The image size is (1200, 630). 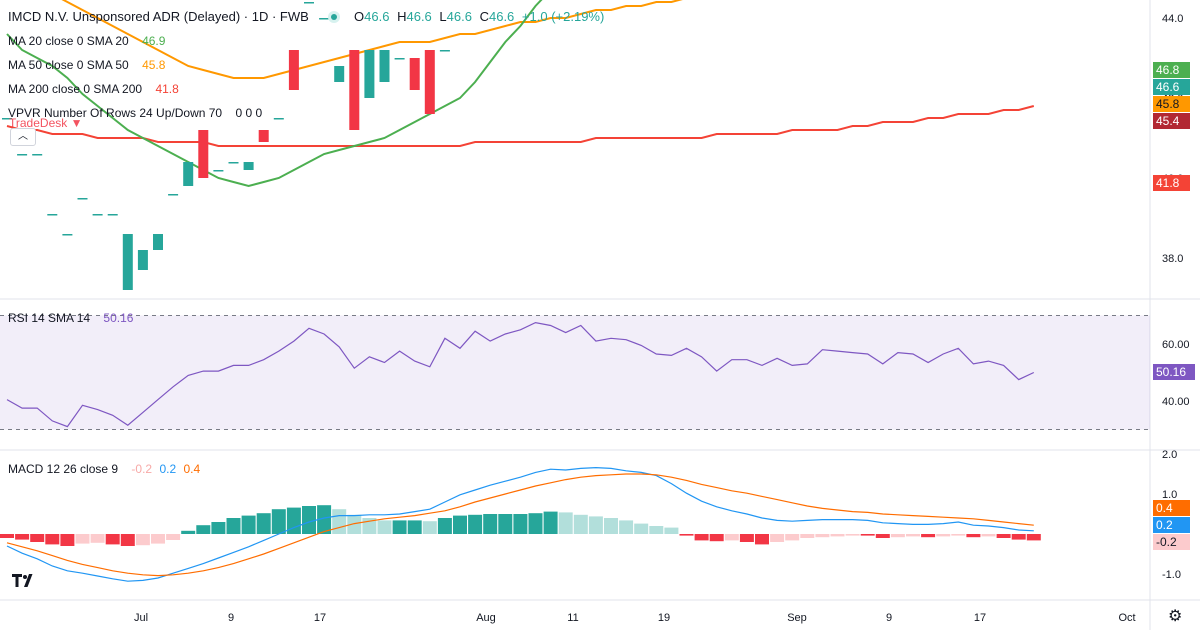 I want to click on legend-ma50-label: MA 50 close 0 SMA 50, so click(x=68, y=65).